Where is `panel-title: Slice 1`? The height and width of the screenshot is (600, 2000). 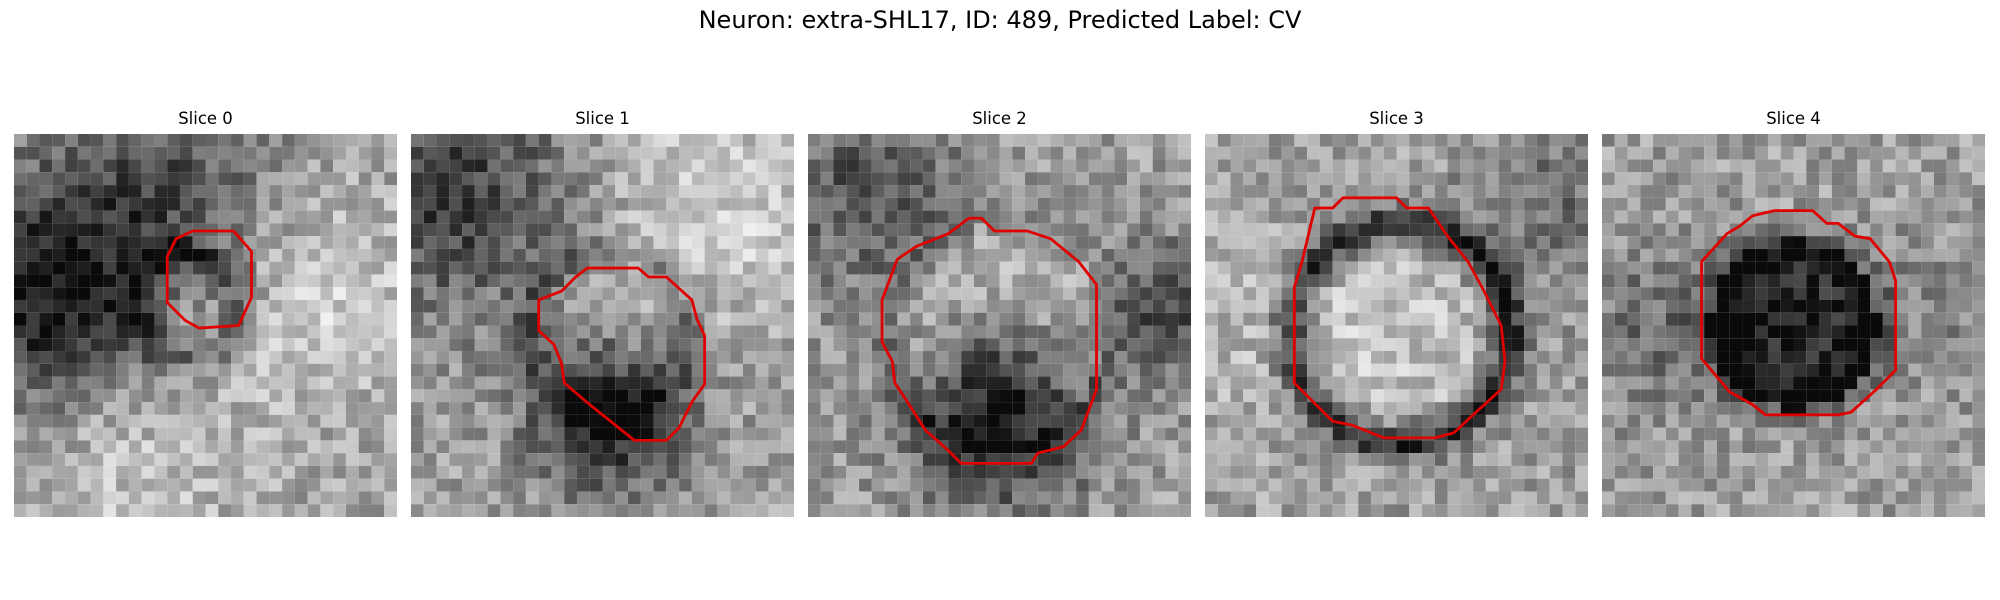
panel-title: Slice 1 is located at coordinates (602, 118).